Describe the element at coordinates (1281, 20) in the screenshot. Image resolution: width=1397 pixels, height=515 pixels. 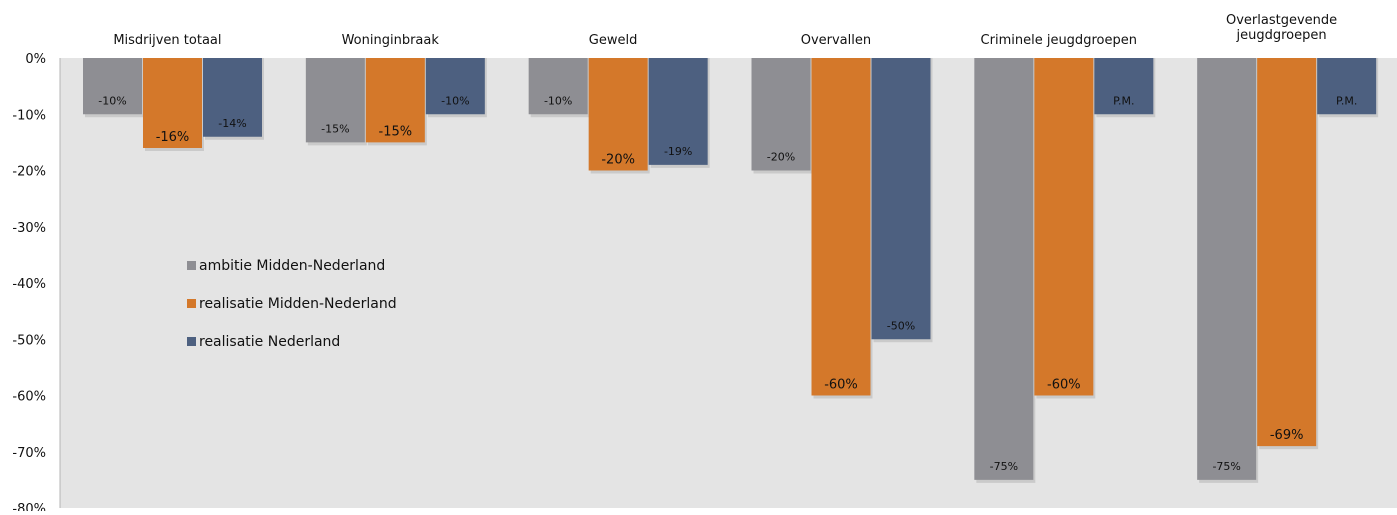
I see `category-label: Overlastgevende` at that location.